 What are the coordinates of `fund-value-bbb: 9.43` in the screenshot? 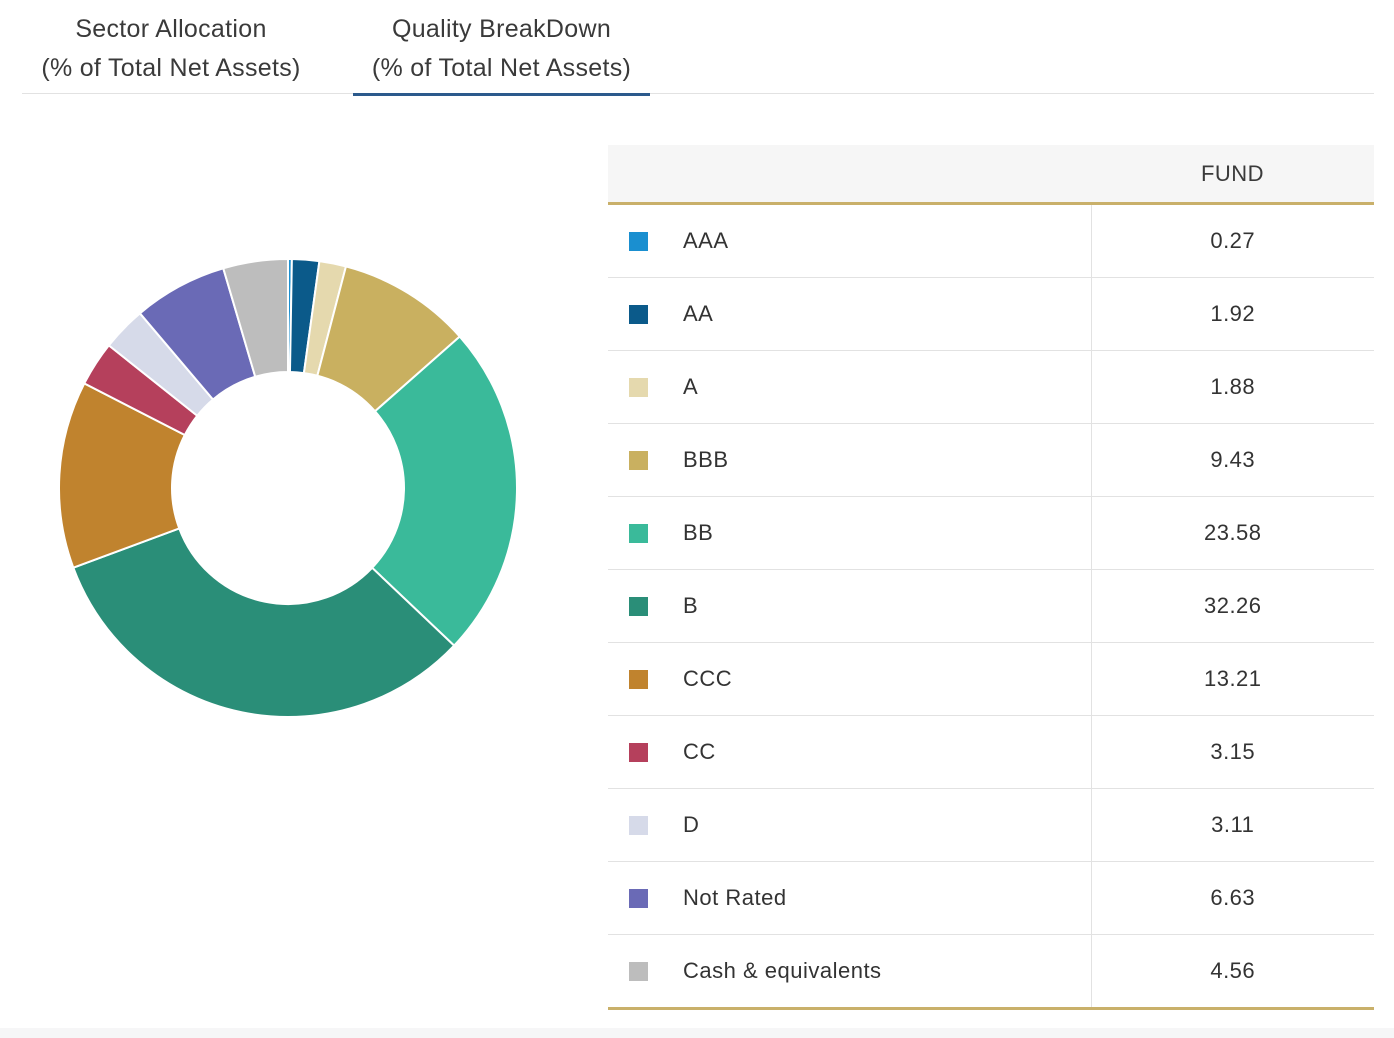 It's located at (1232, 460).